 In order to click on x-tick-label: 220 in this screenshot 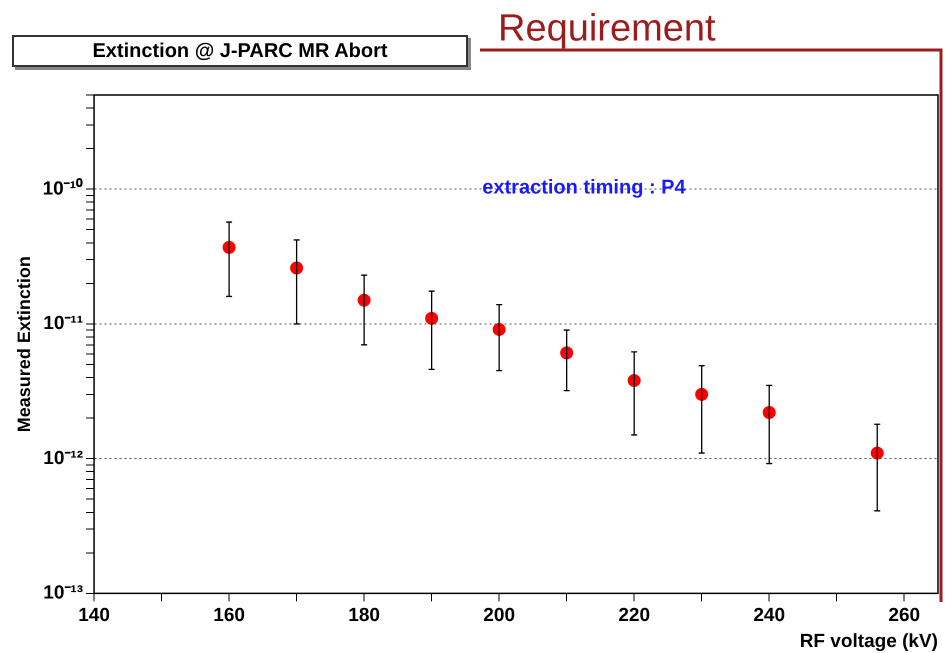, I will do `click(634, 615)`.